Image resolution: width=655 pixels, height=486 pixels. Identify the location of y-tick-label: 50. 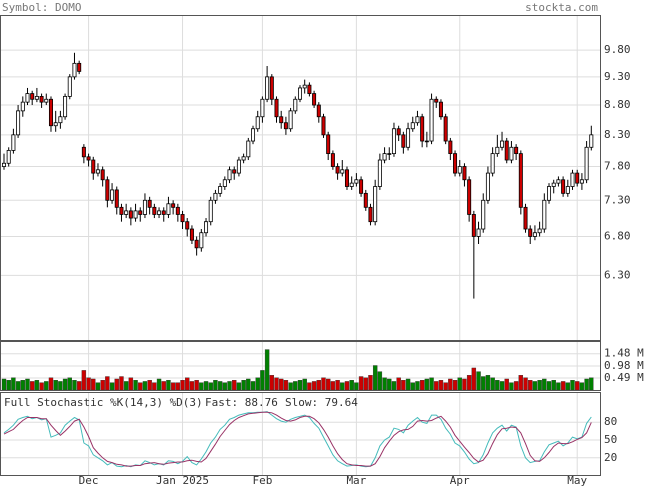
(610, 439).